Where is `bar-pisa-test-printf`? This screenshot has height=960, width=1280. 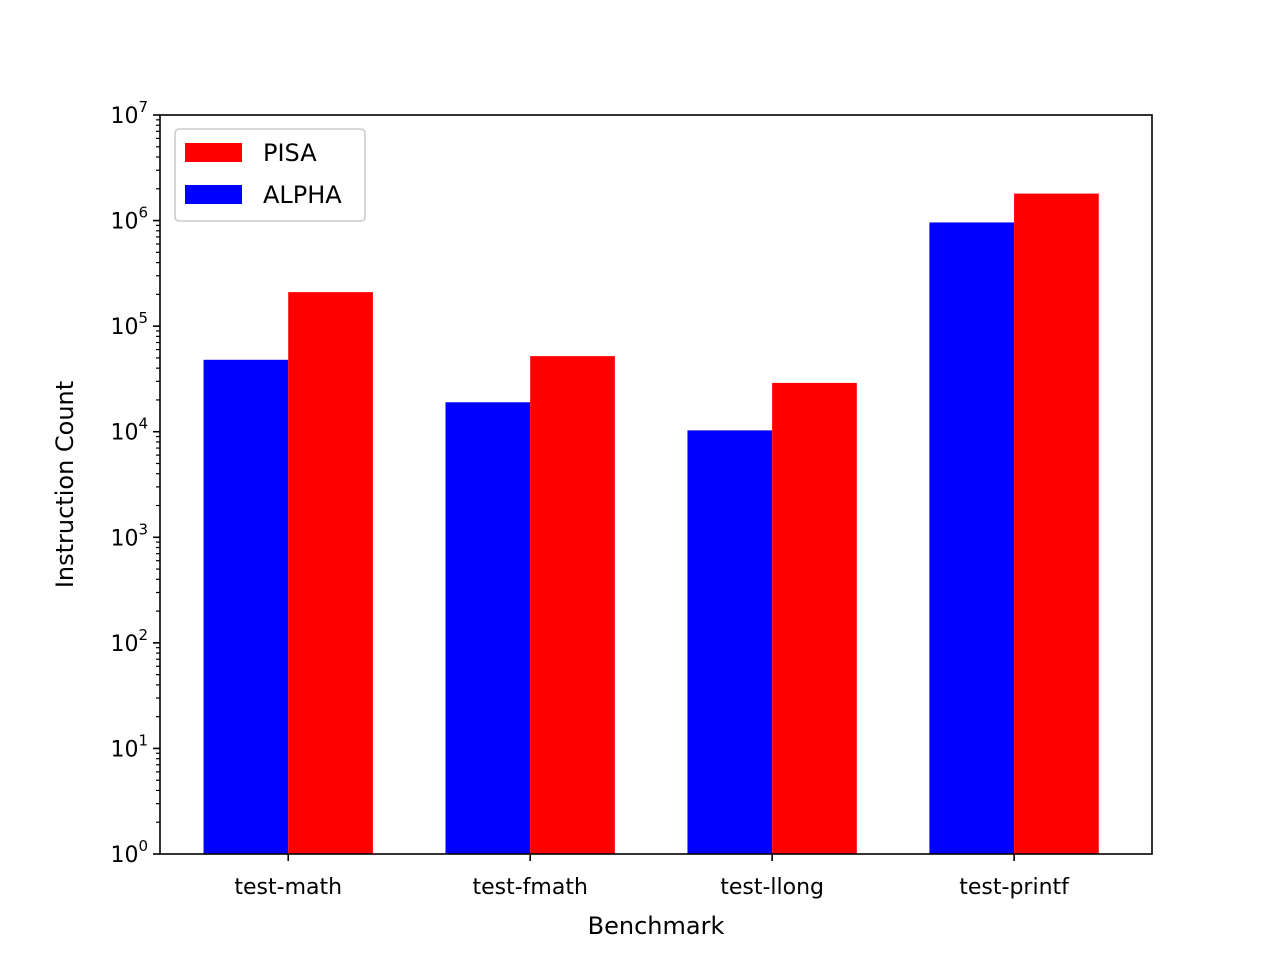
bar-pisa-test-printf is located at coordinates (1056, 523).